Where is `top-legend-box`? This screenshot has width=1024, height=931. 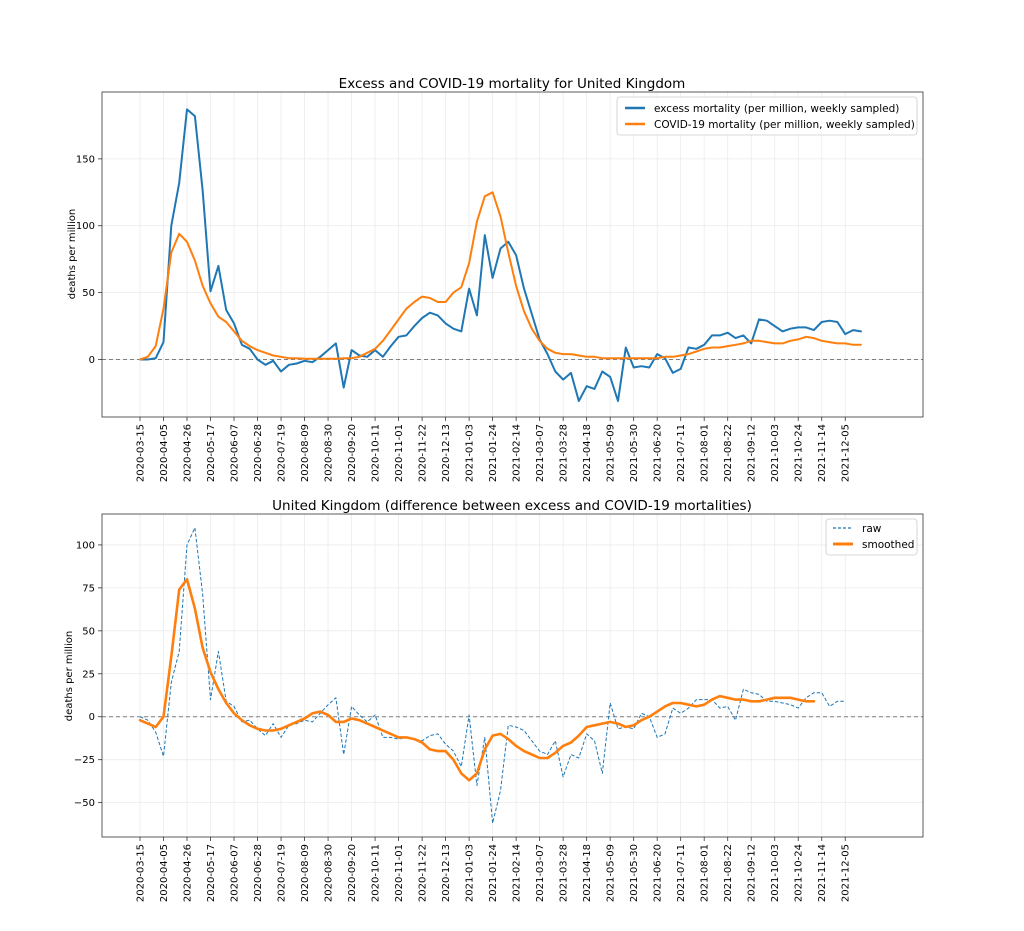
top-legend-box is located at coordinates (767, 116).